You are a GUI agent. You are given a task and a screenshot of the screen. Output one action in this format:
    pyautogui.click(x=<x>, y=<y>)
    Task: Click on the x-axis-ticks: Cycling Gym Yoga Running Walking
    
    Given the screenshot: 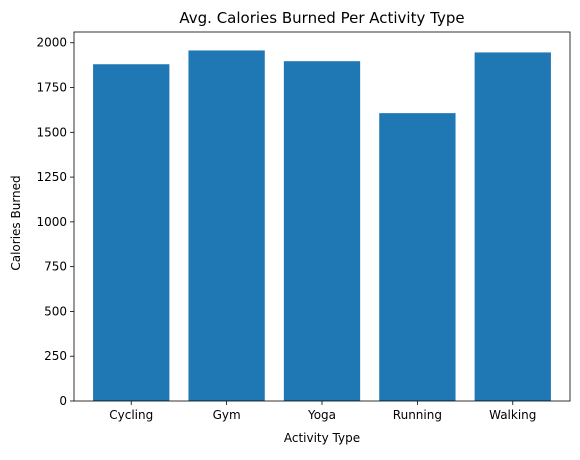 What is the action you would take?
    pyautogui.click(x=322, y=411)
    